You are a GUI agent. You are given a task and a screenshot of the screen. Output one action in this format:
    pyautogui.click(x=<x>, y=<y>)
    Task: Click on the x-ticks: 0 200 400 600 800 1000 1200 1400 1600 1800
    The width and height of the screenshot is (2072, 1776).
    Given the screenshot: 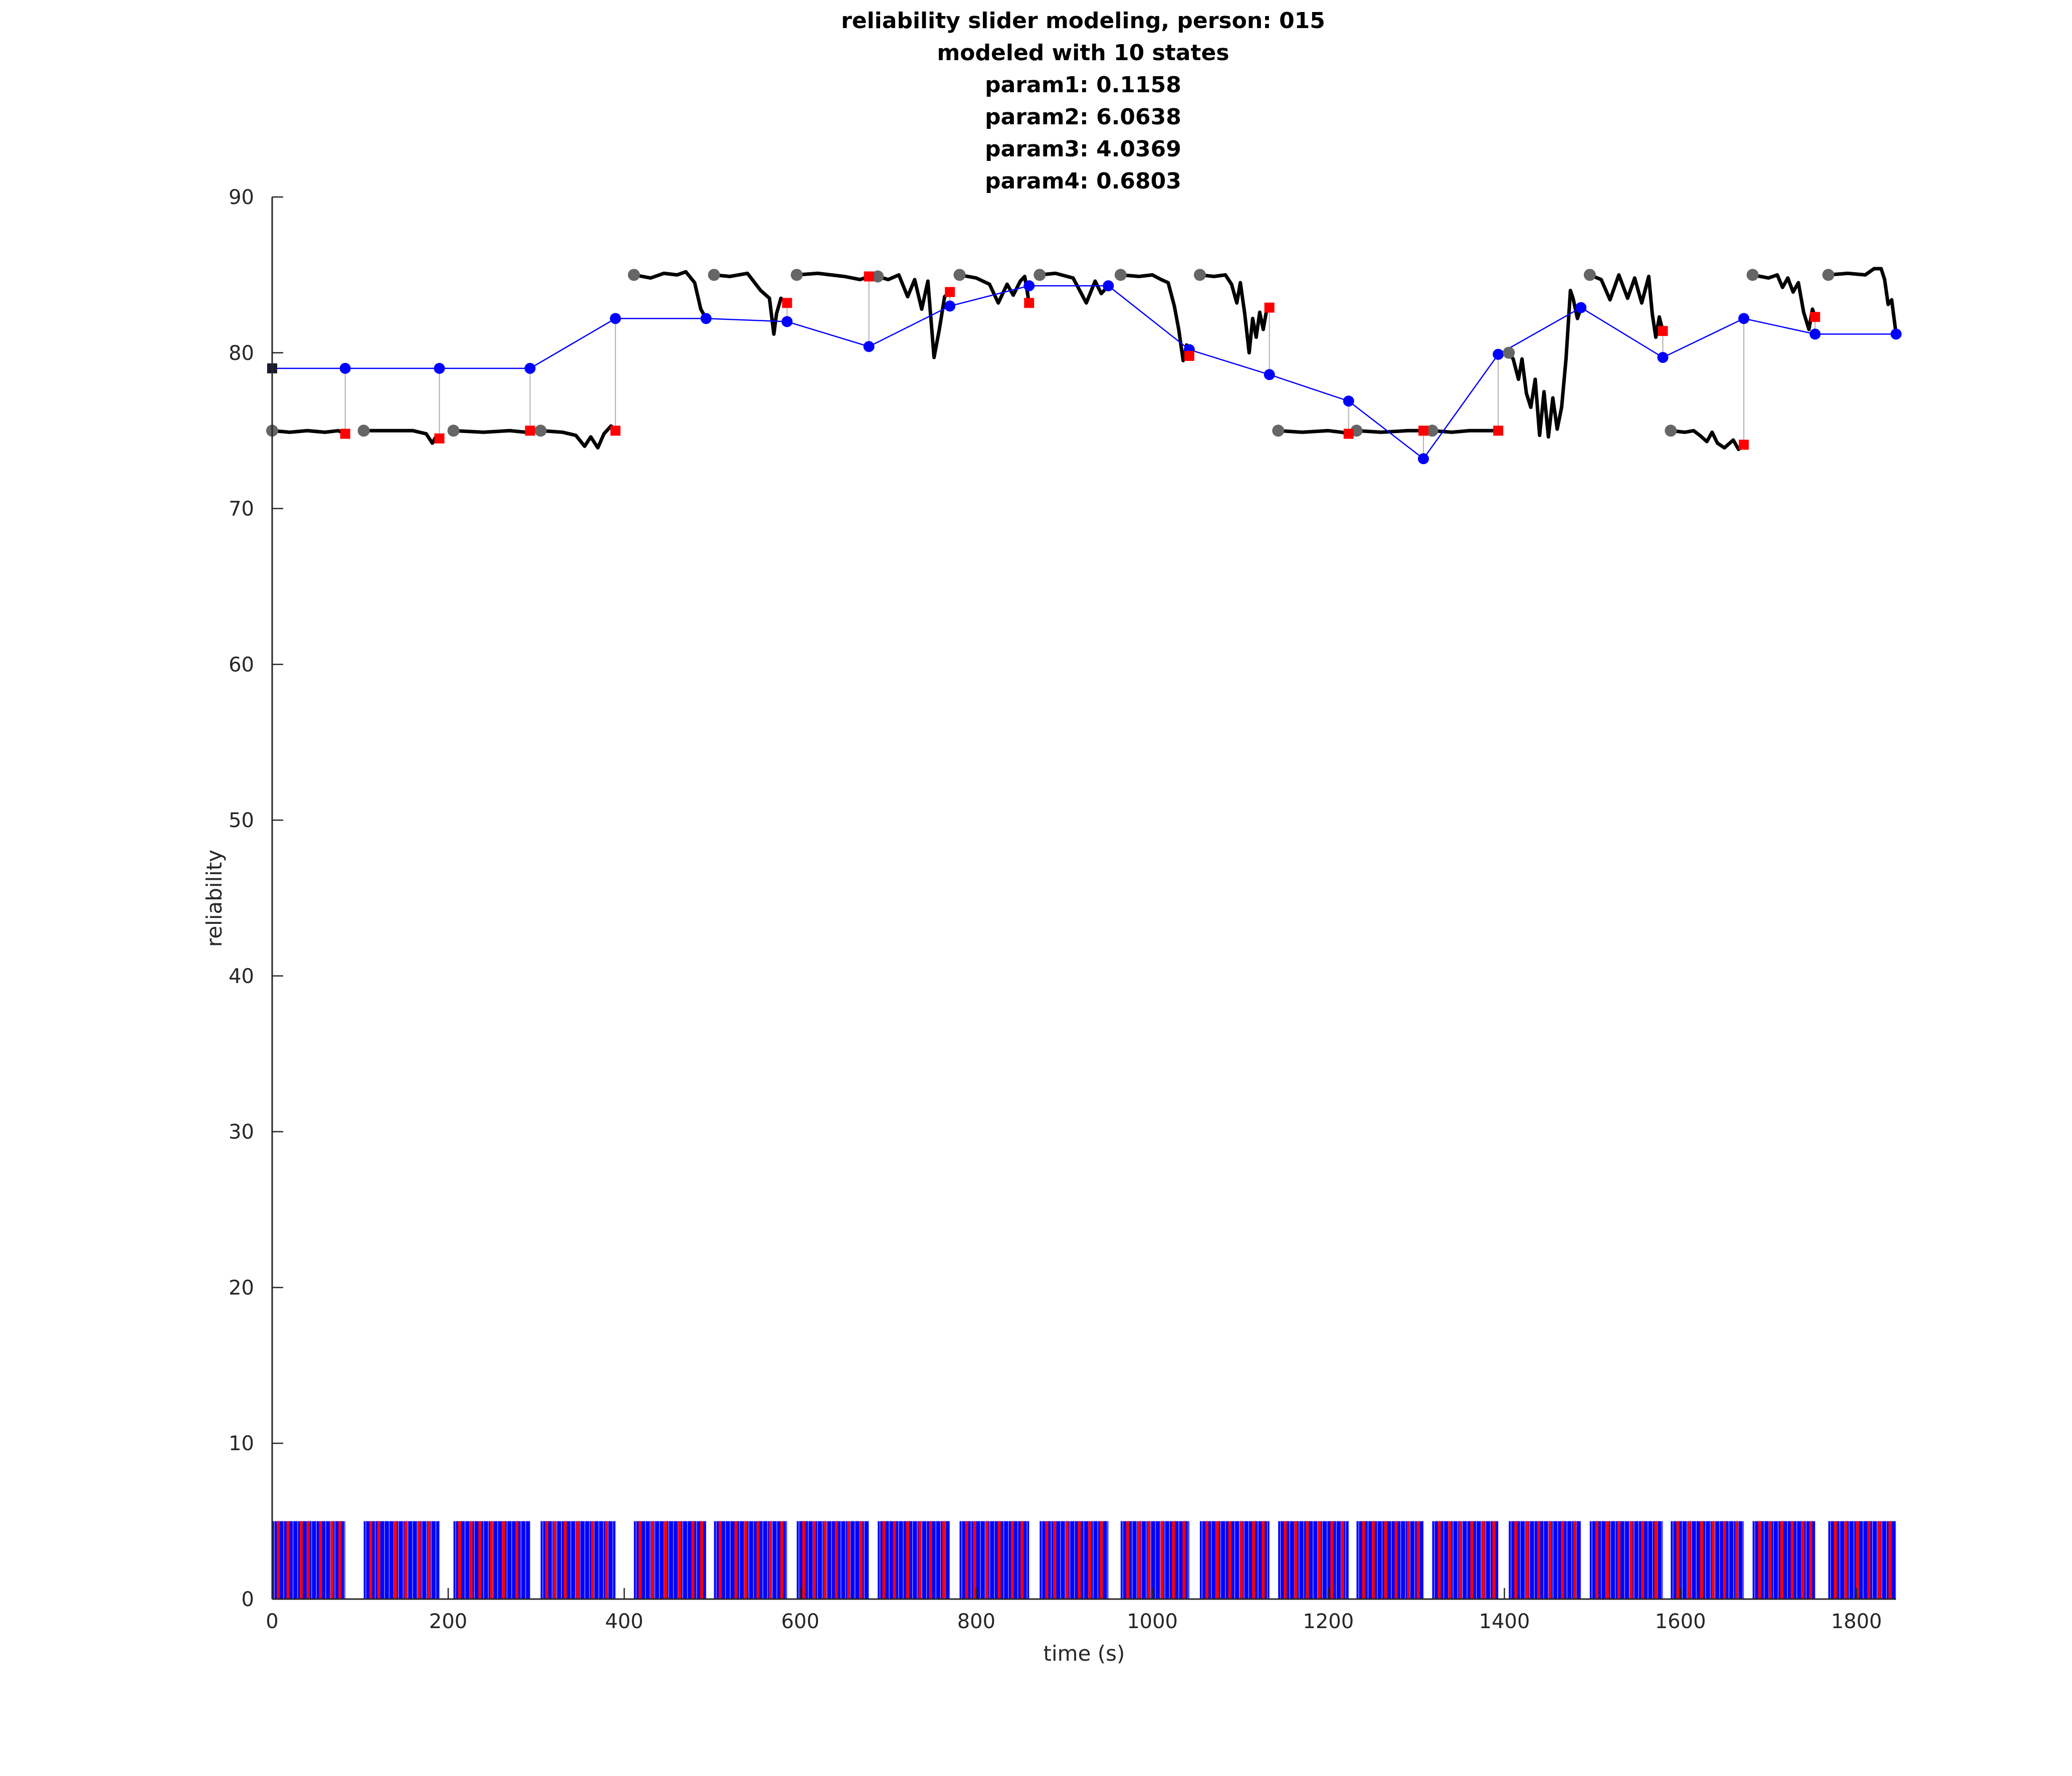 What is the action you would take?
    pyautogui.click(x=1074, y=1610)
    